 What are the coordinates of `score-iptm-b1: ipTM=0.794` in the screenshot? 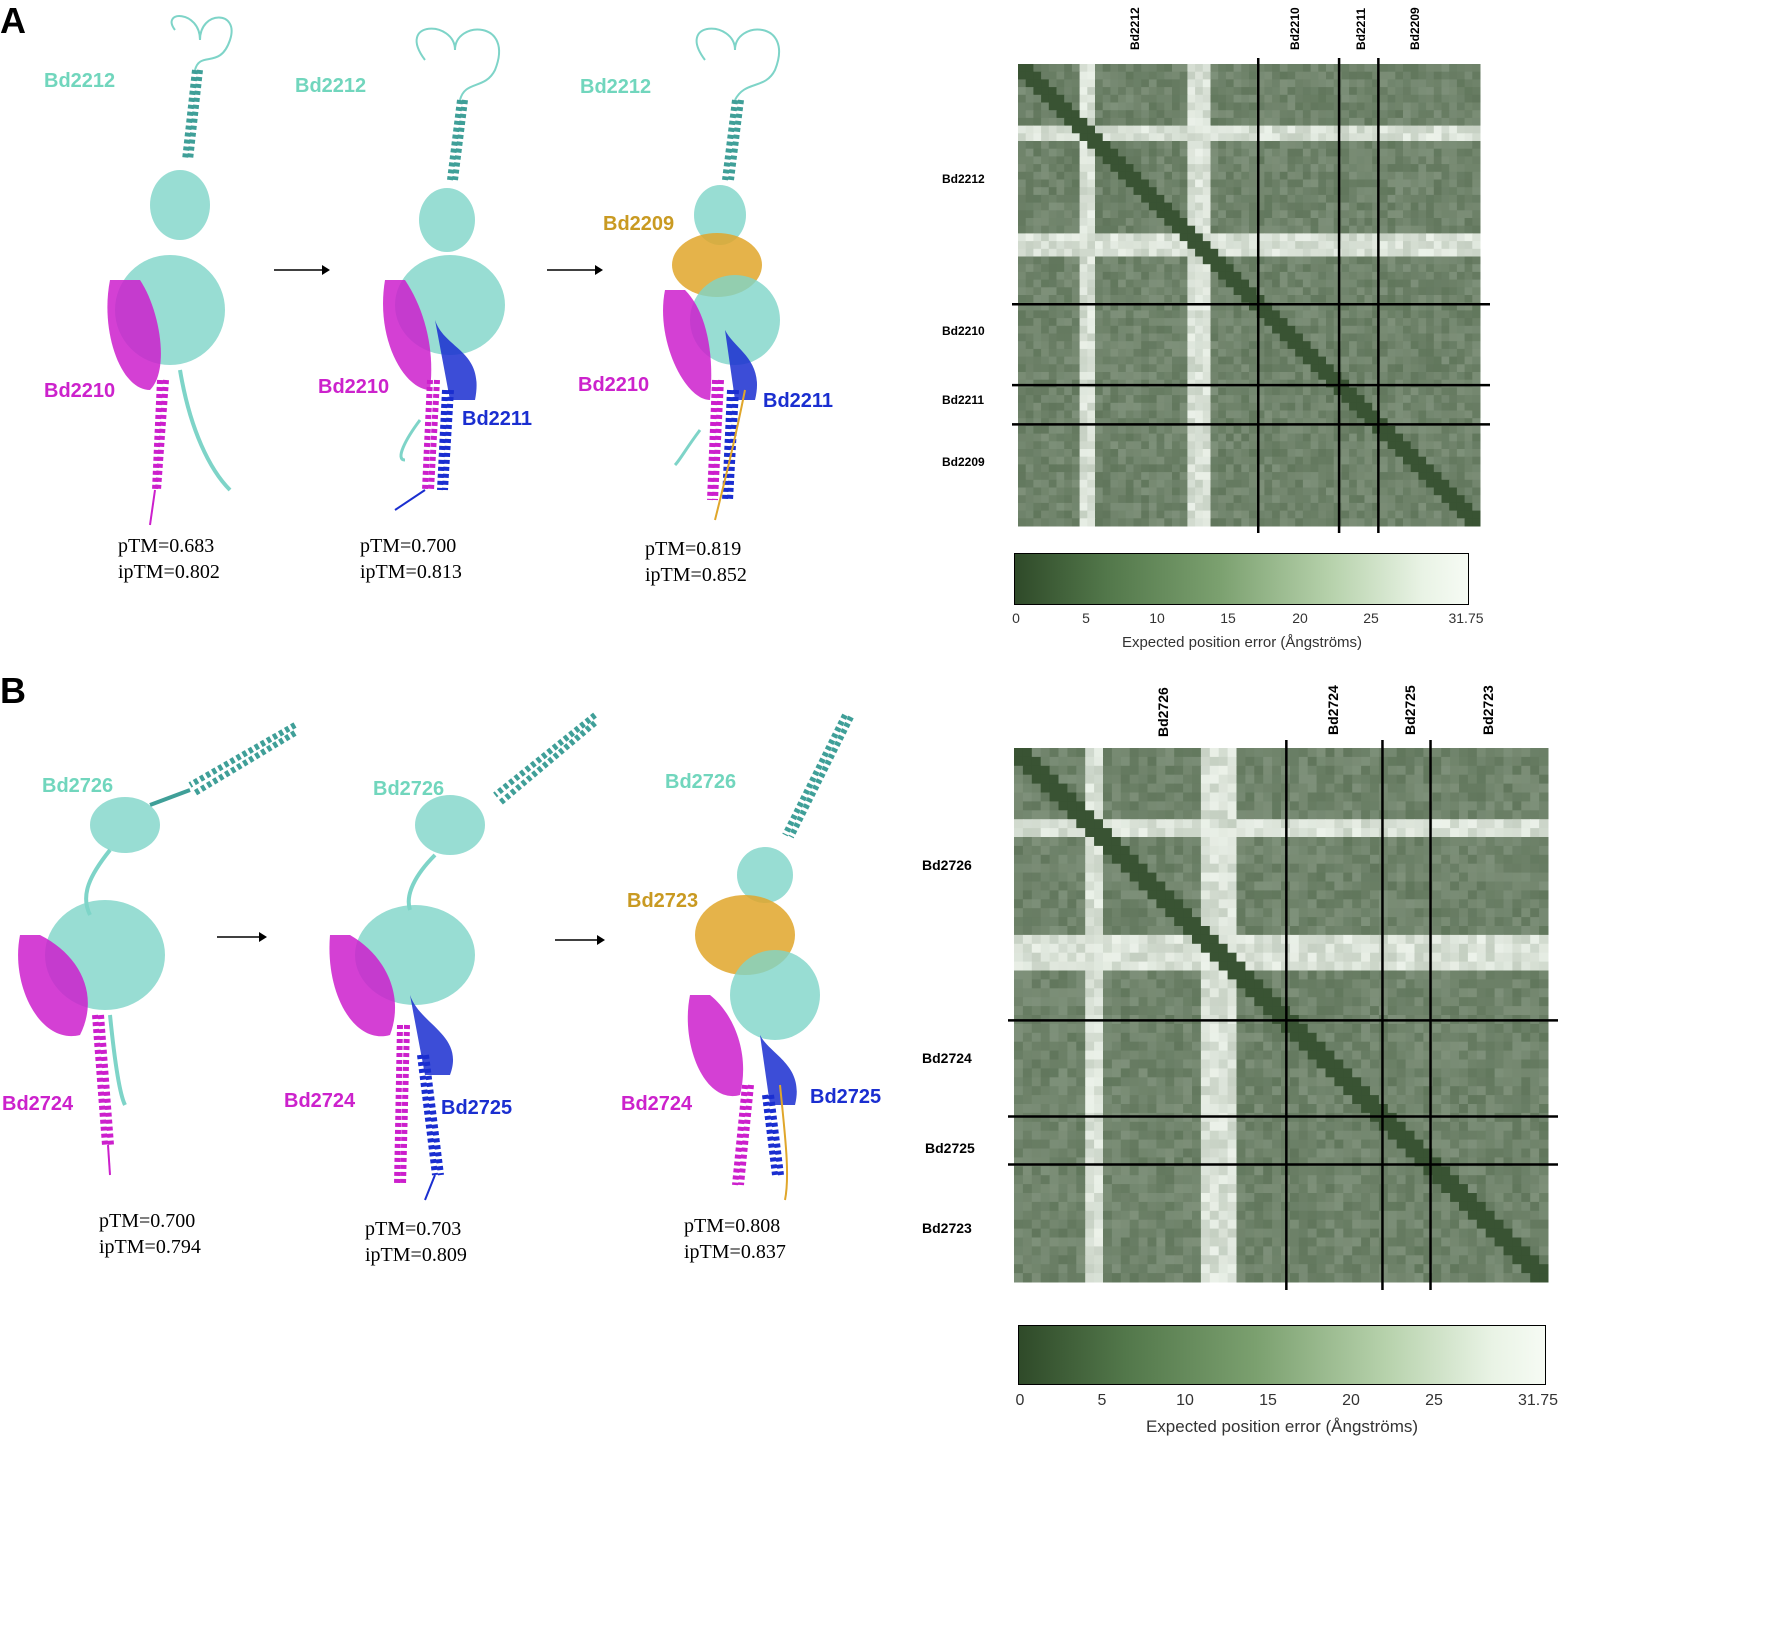 It's located at (150, 1247).